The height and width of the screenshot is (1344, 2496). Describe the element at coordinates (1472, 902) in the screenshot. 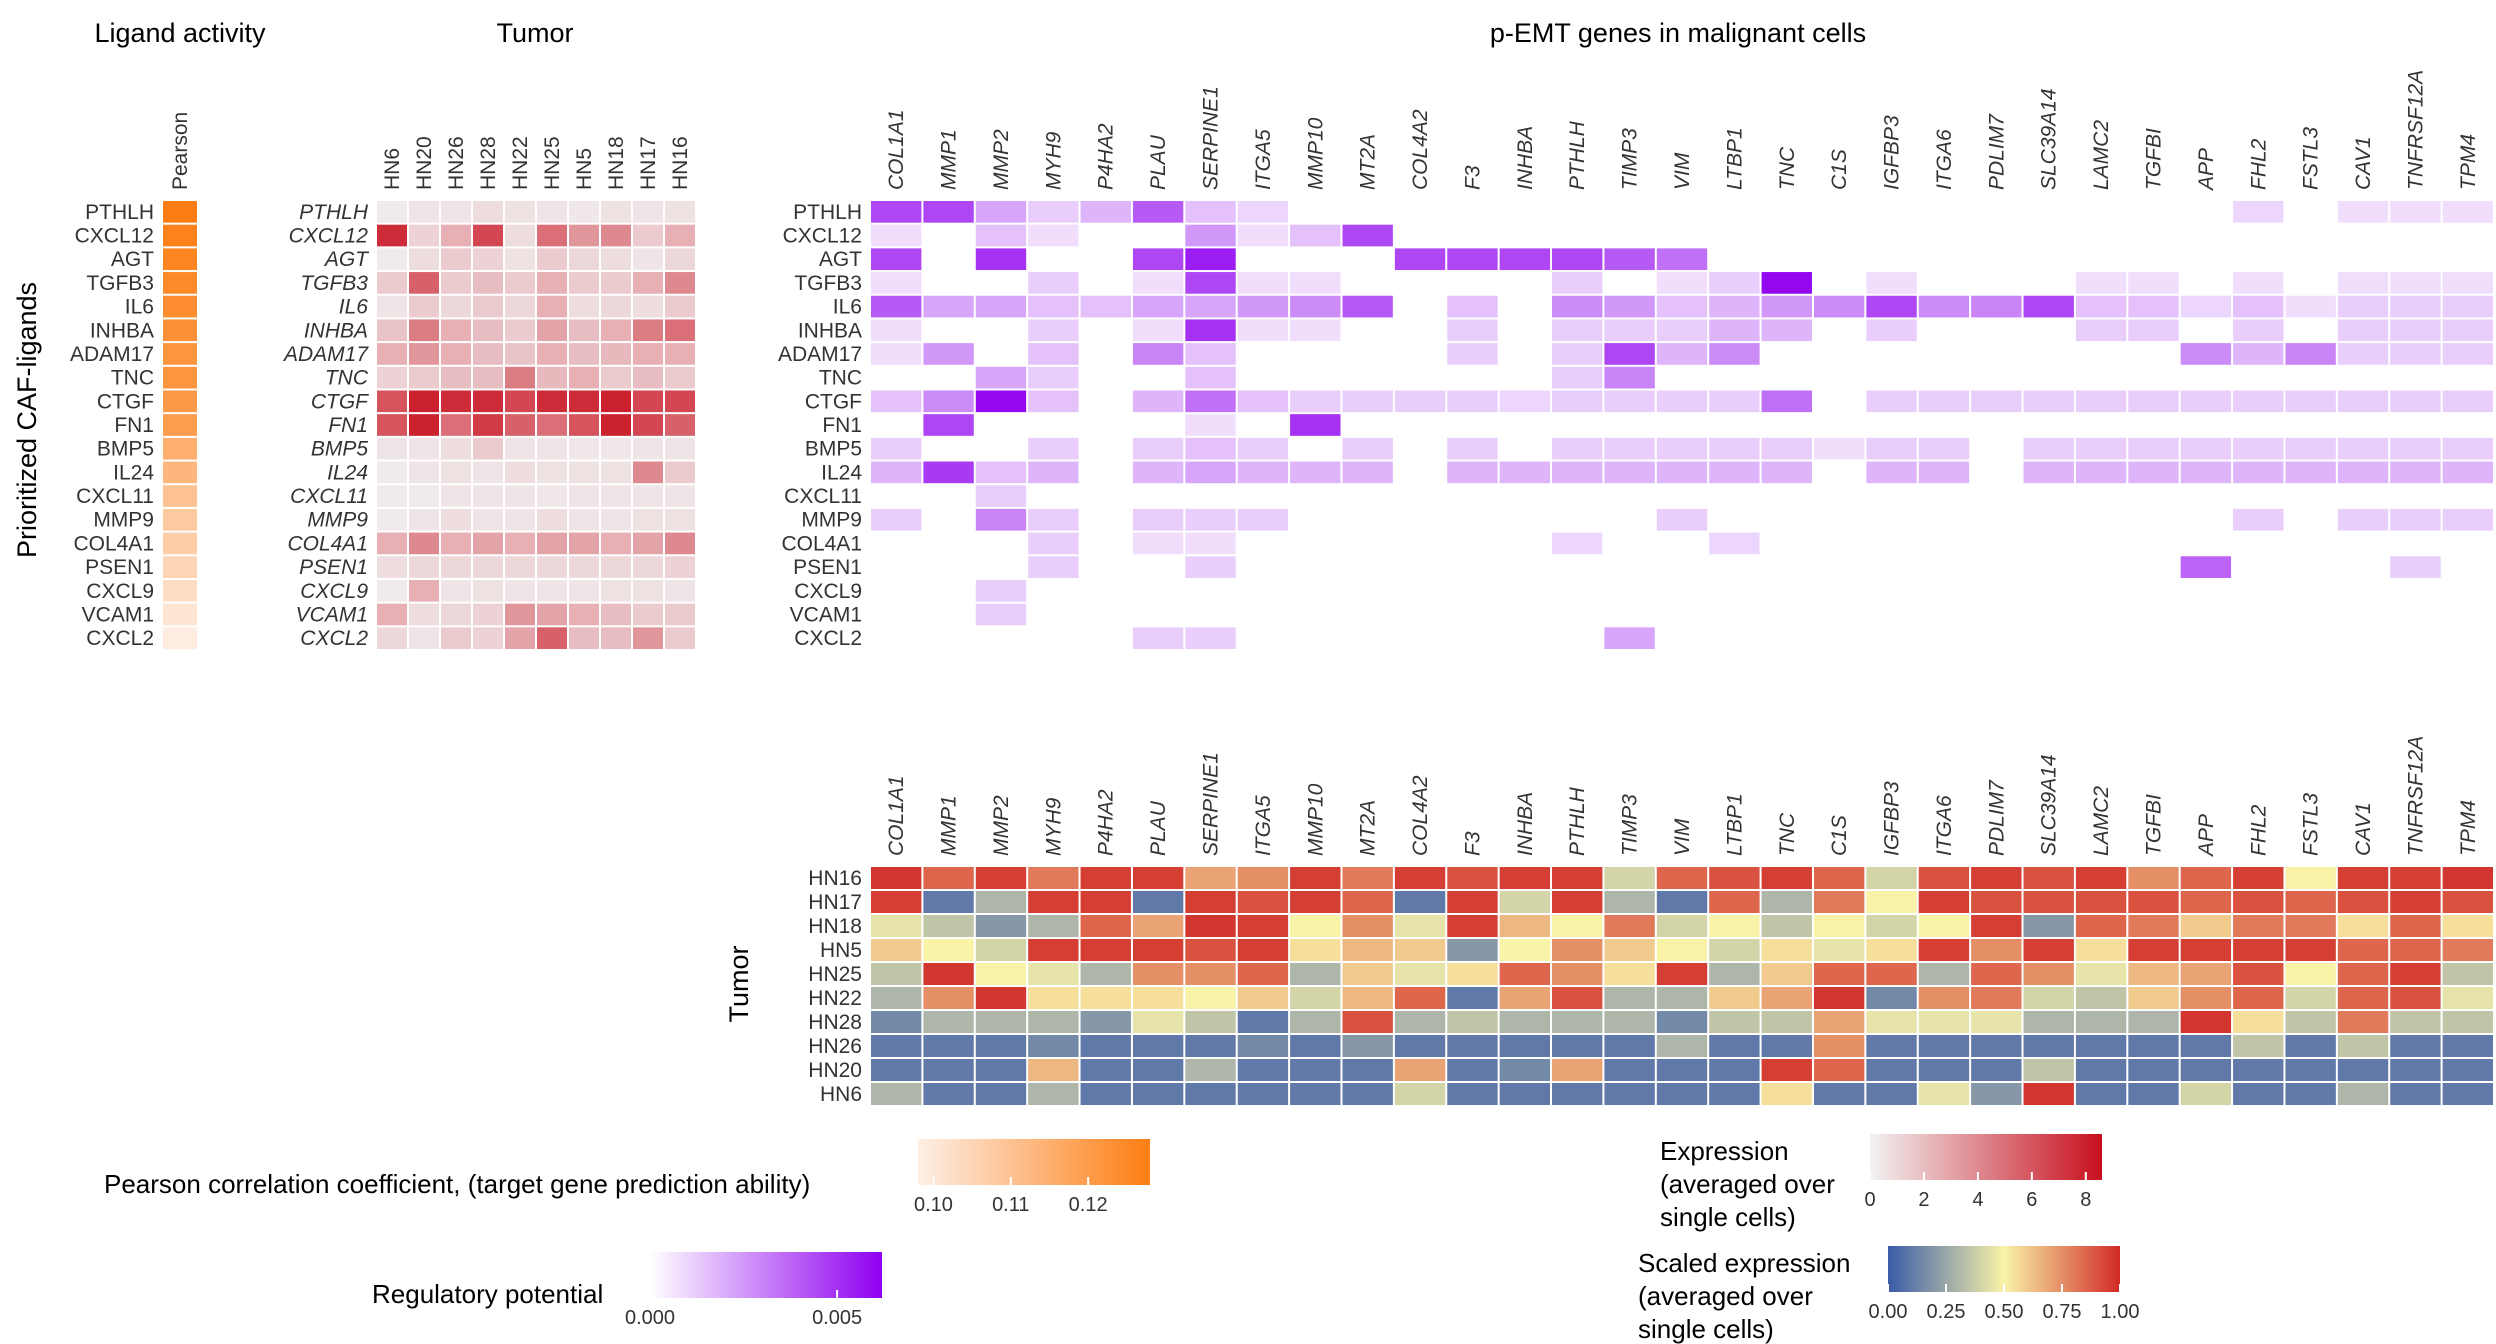

I see `cell-hn17-f3` at that location.